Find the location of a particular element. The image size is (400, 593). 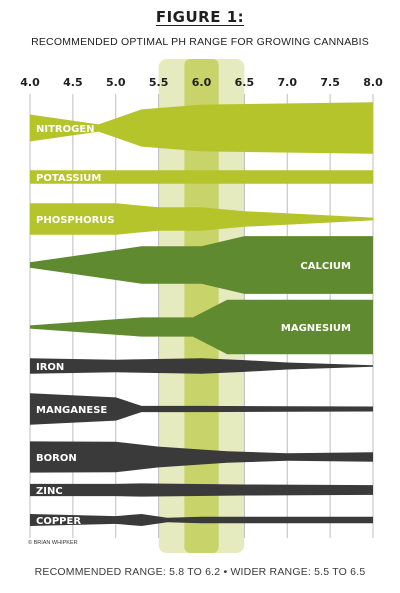

label-iron: IRON is located at coordinates (50, 367).